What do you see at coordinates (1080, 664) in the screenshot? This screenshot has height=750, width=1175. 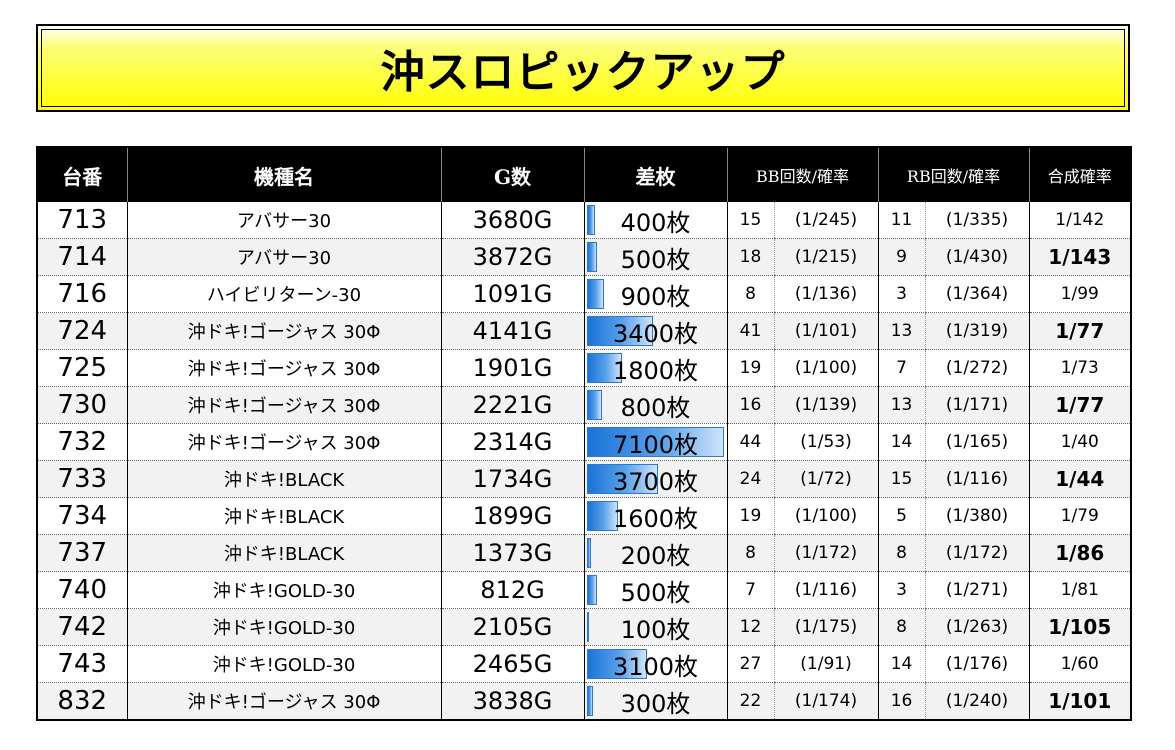 I see `cell-combined: 1/60` at bounding box center [1080, 664].